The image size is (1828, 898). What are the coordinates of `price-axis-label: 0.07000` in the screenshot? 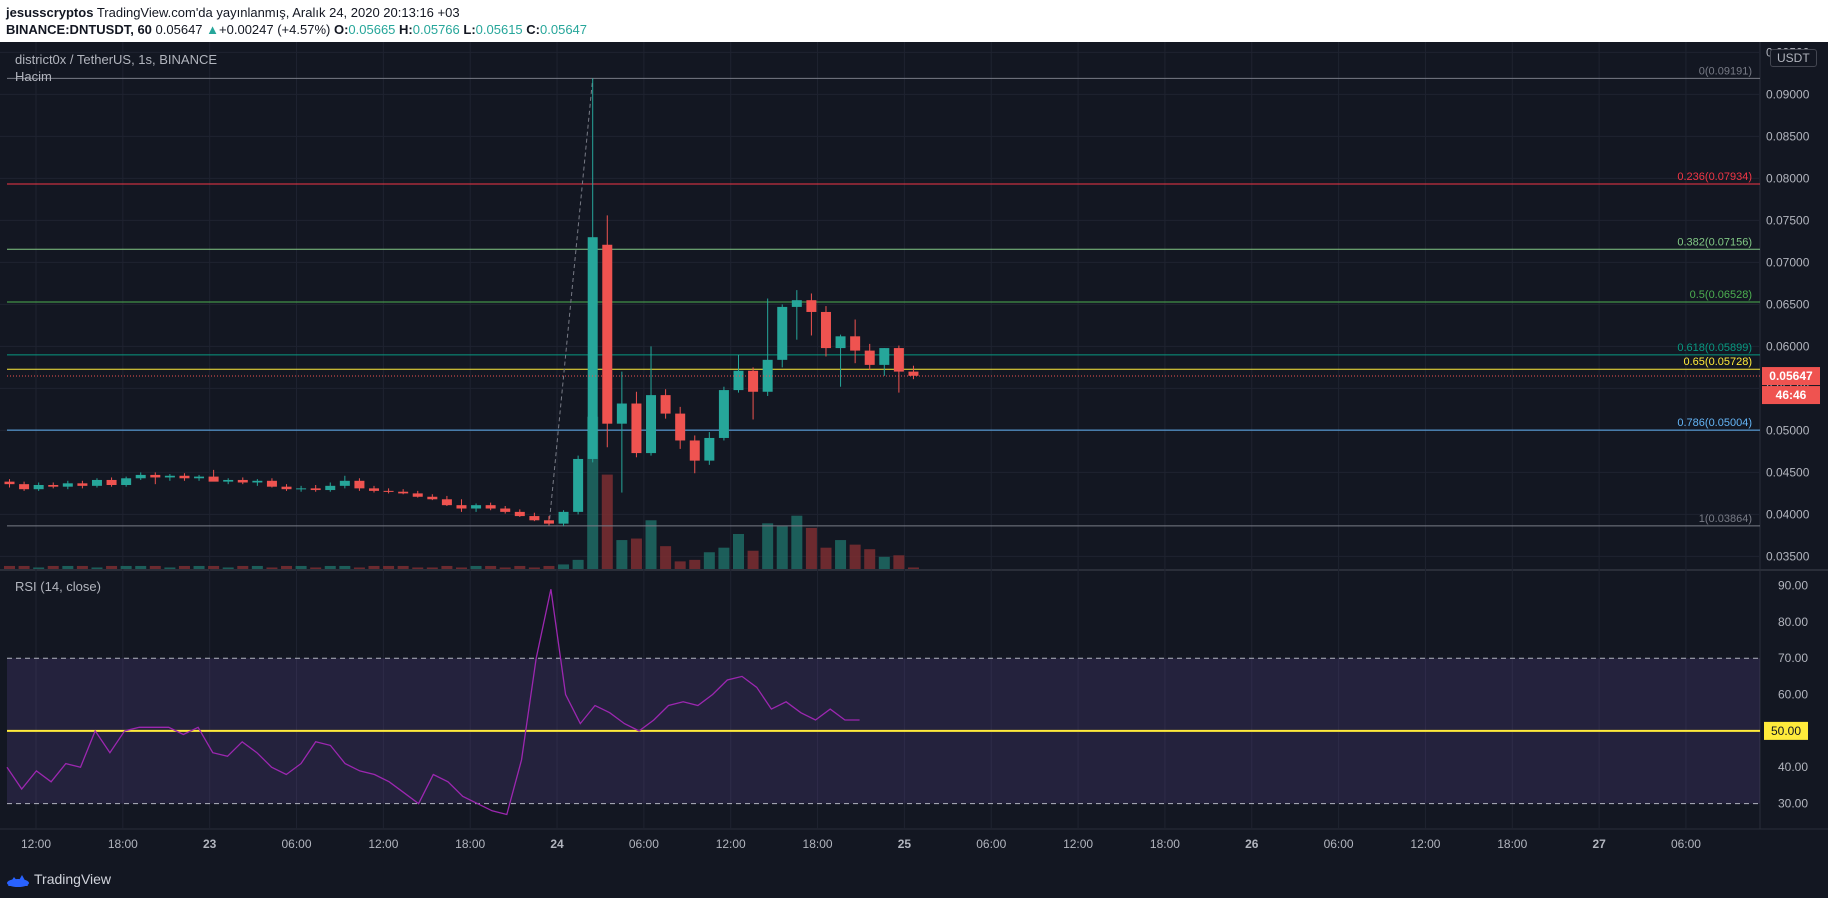 It's located at (1788, 262).